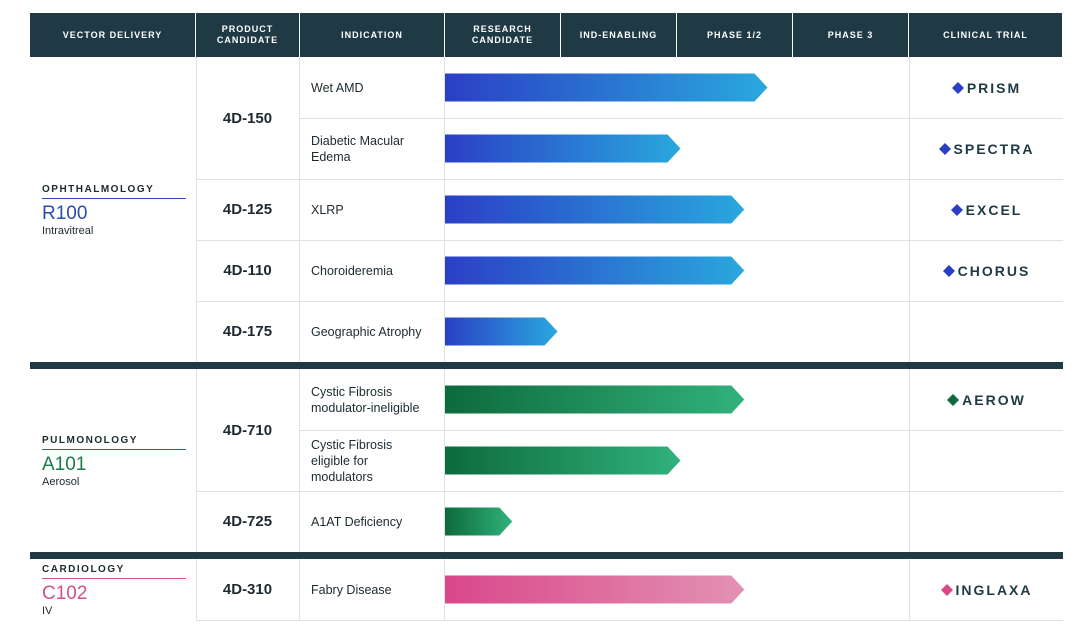 This screenshot has width=1080, height=636. I want to click on header-cell: CLINICAL TRIAL, so click(986, 35).